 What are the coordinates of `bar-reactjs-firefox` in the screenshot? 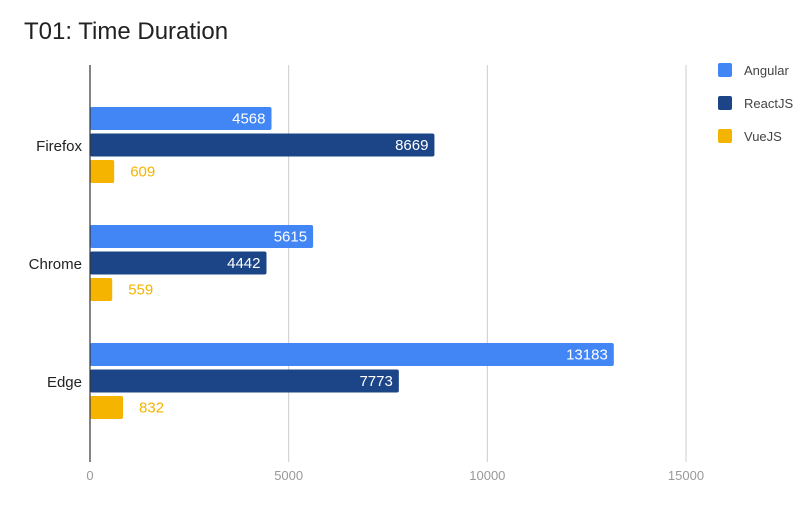 It's located at (262, 145).